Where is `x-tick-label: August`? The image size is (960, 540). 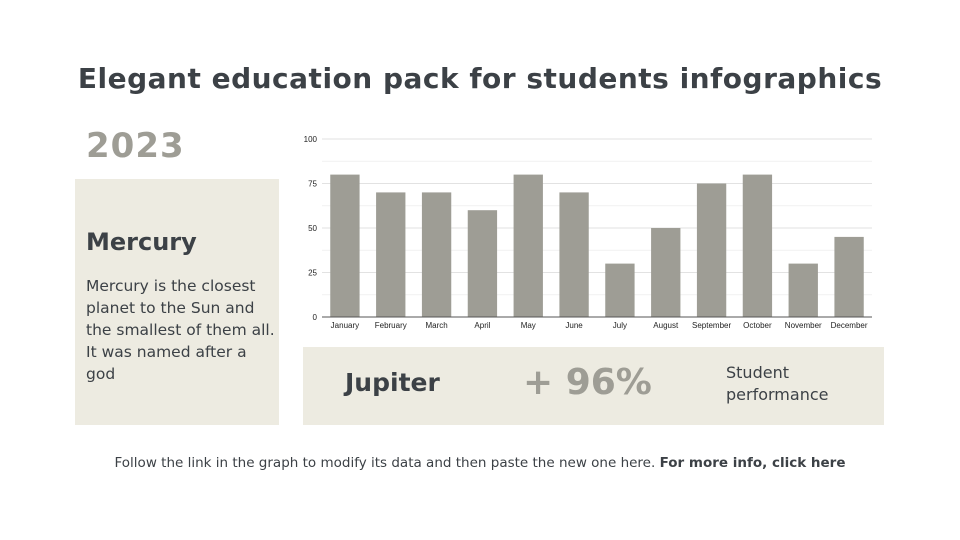 x-tick-label: August is located at coordinates (666, 325).